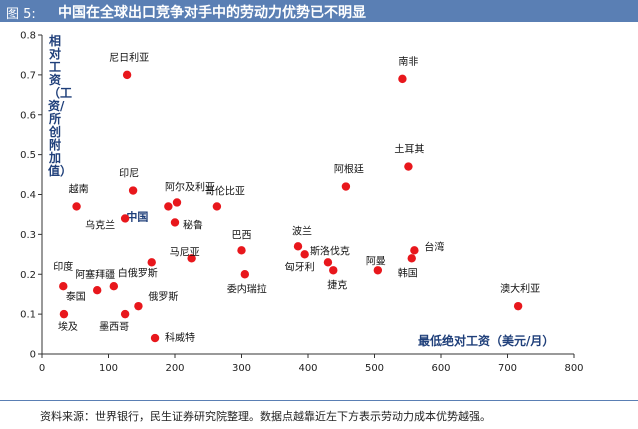 This screenshot has width=638, height=429. Describe the element at coordinates (520, 288) in the screenshot. I see `data-label: 澳大利亚` at that location.